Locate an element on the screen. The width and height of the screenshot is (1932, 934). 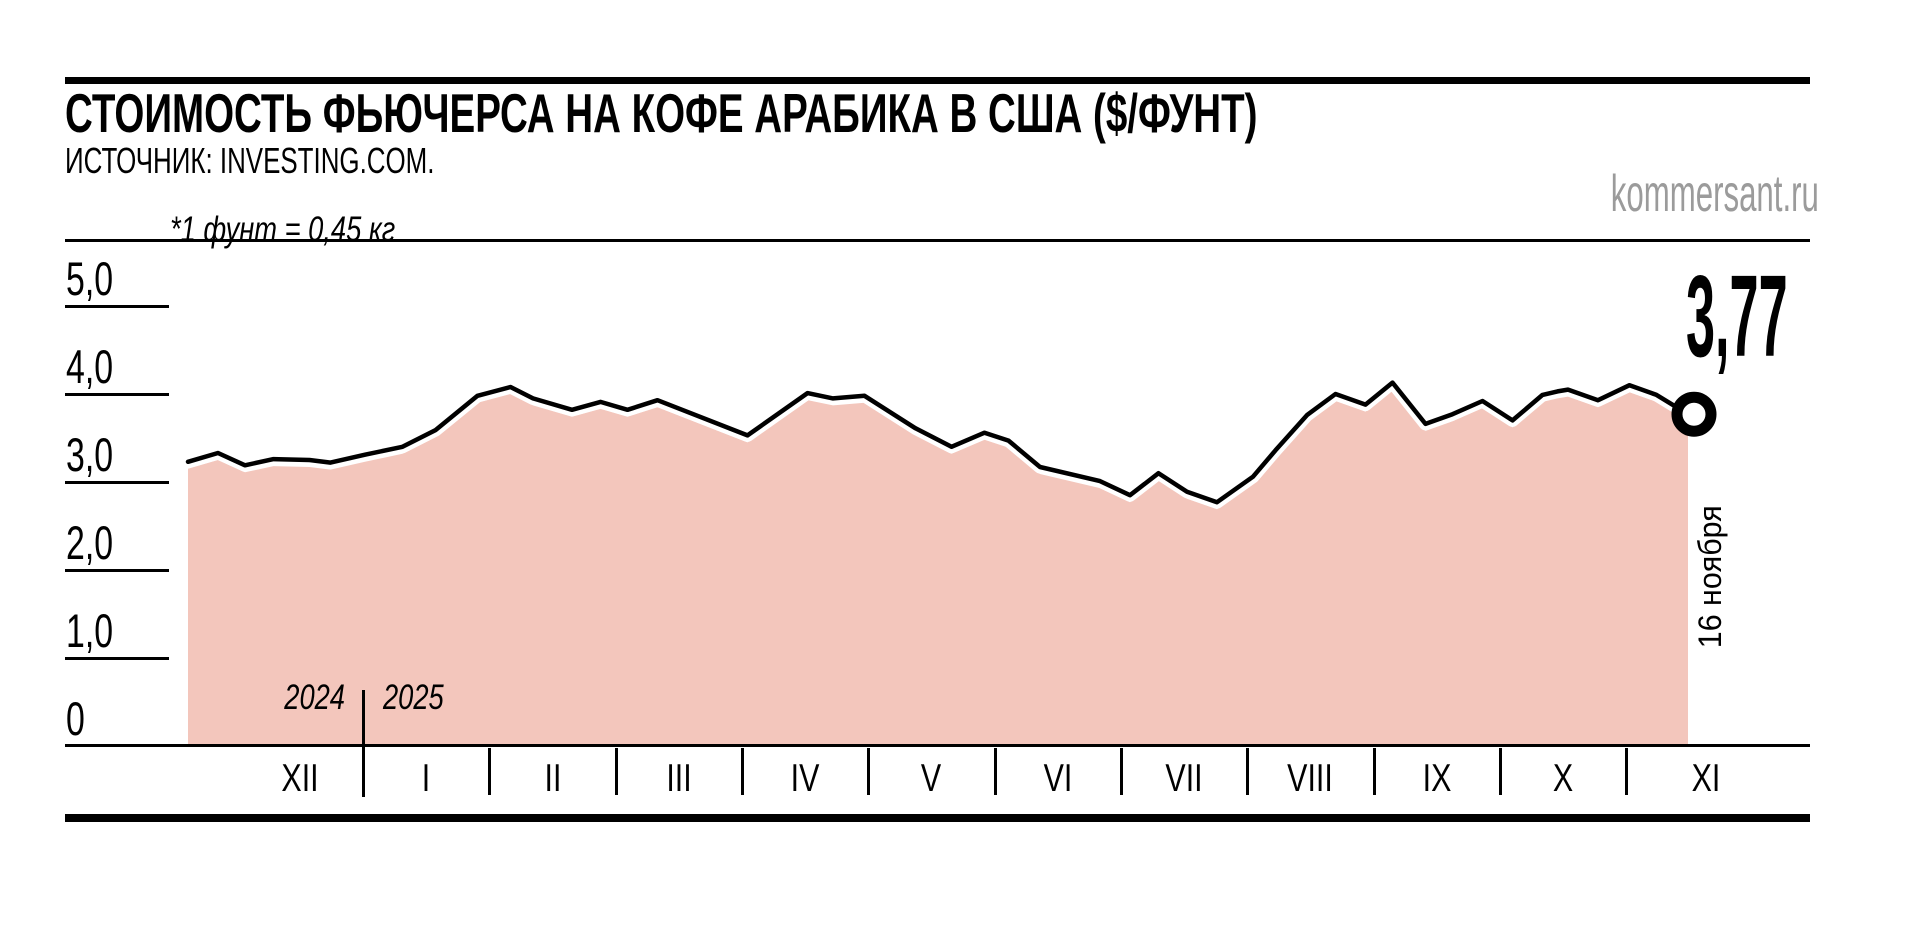
y-axis-label: 1,0 is located at coordinates (90, 630).